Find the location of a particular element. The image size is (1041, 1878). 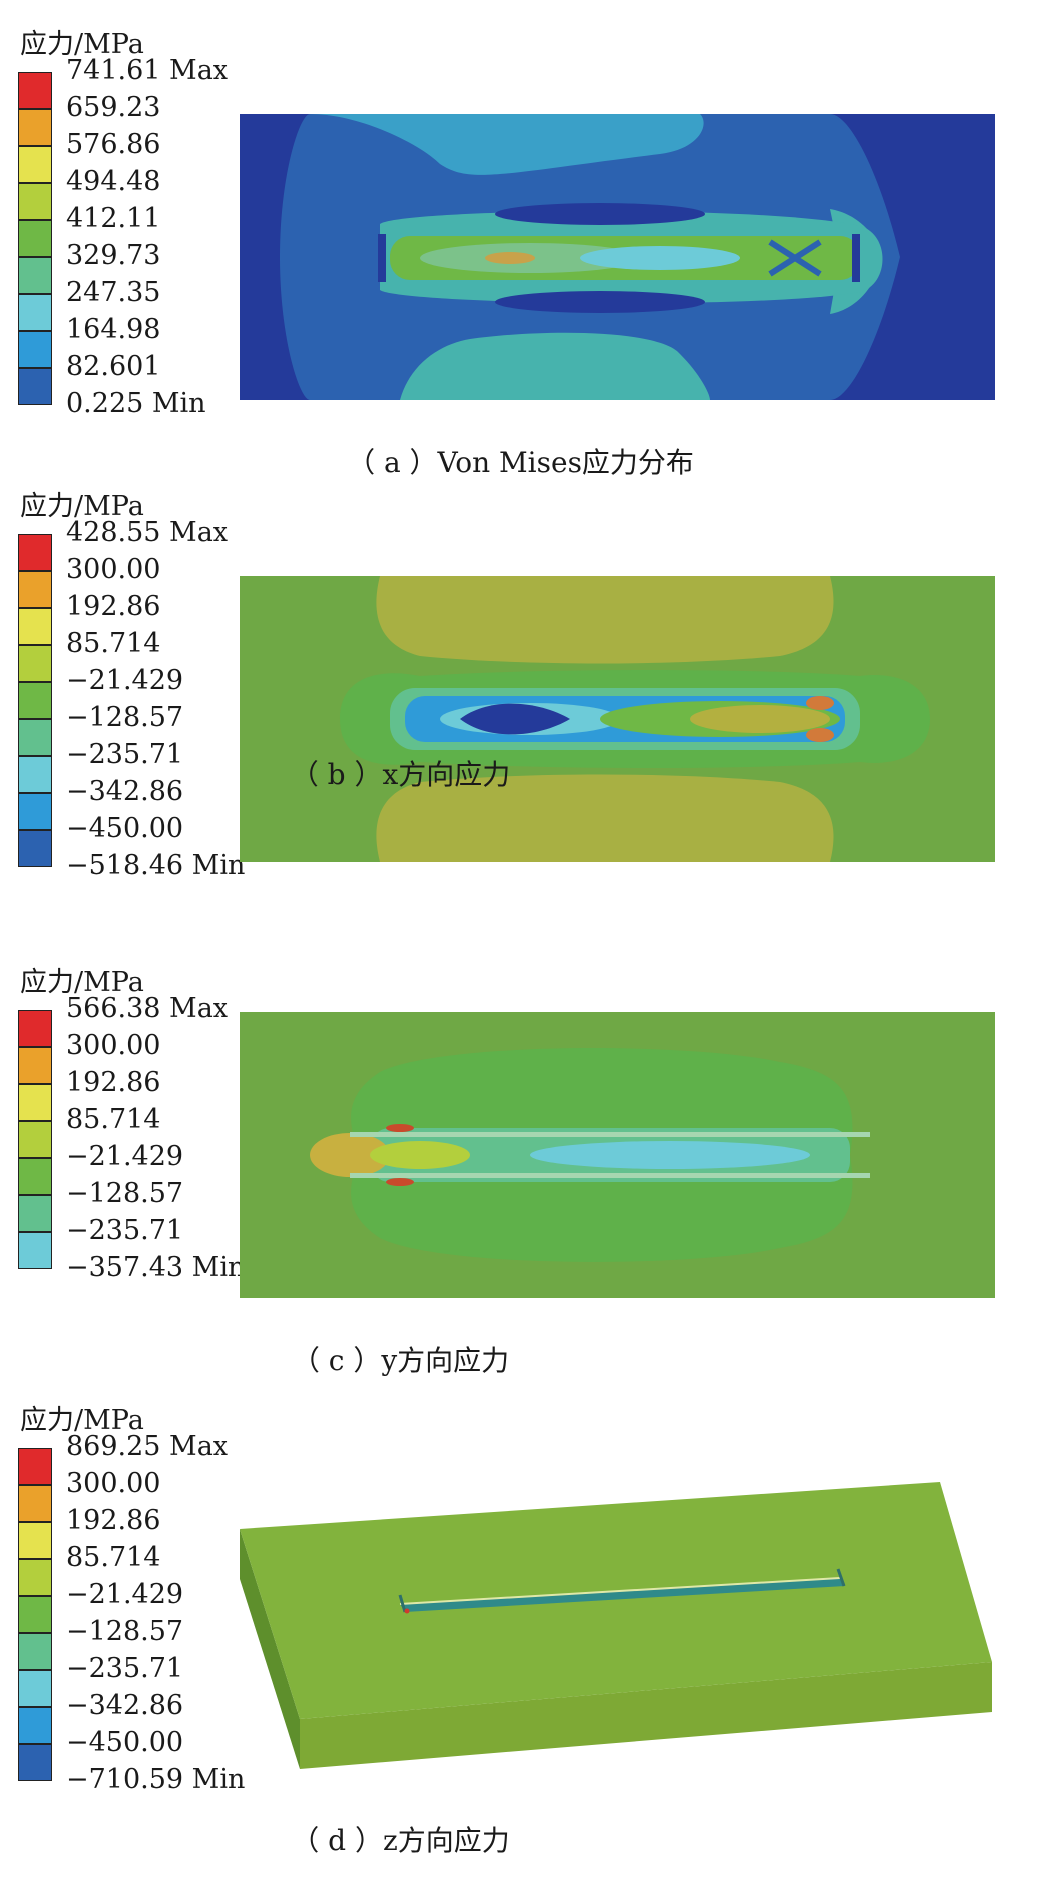

legend-label: −518.46 Min is located at coordinates (156, 865).